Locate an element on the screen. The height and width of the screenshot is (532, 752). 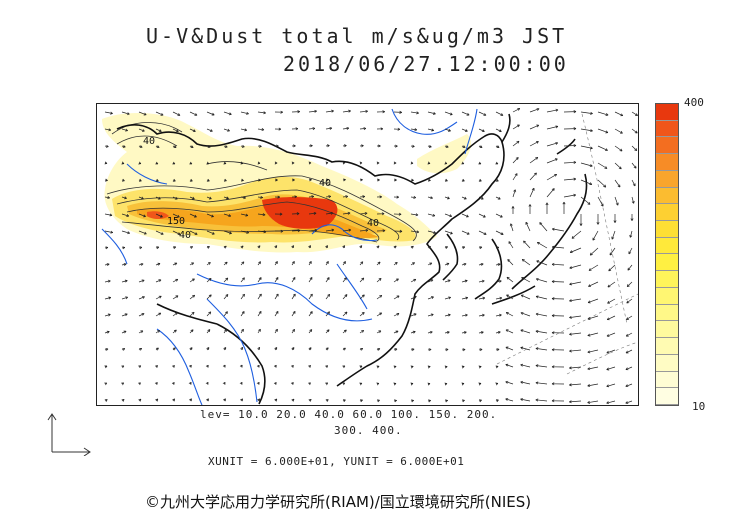
chart-title-variable: U-V&Dust total m/s&ug/m3 JST is located at coordinates (357, 36).